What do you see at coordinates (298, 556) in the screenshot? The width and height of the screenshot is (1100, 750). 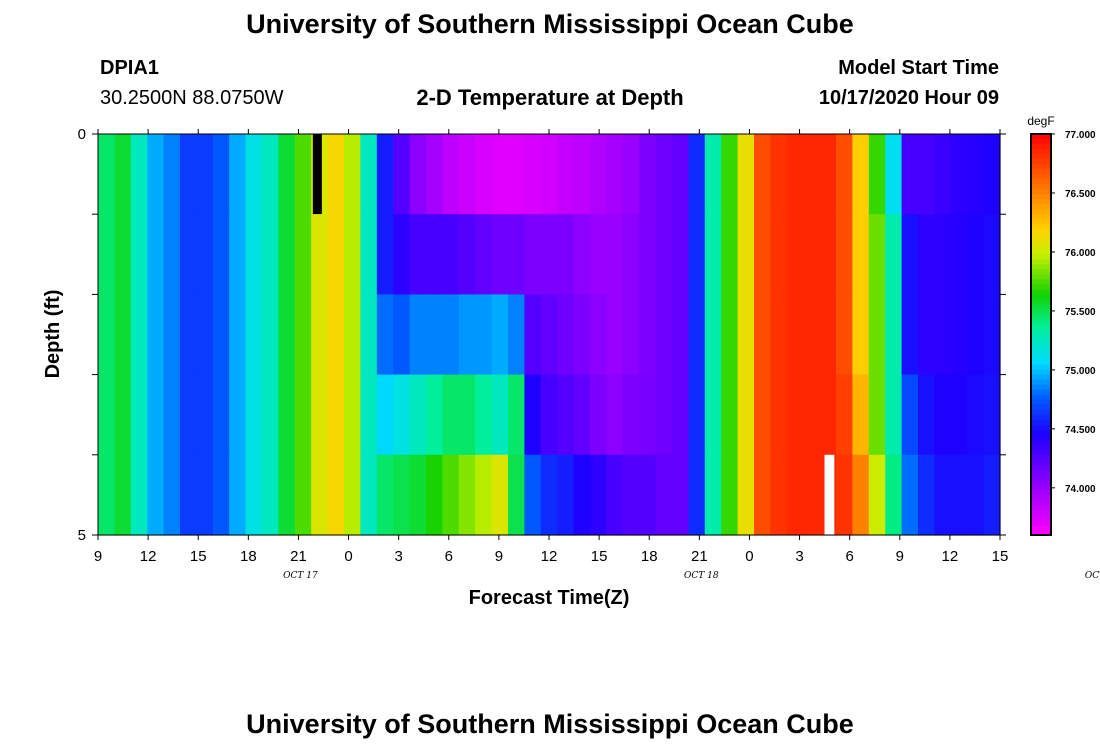 I see `x-tick-label: 21` at bounding box center [298, 556].